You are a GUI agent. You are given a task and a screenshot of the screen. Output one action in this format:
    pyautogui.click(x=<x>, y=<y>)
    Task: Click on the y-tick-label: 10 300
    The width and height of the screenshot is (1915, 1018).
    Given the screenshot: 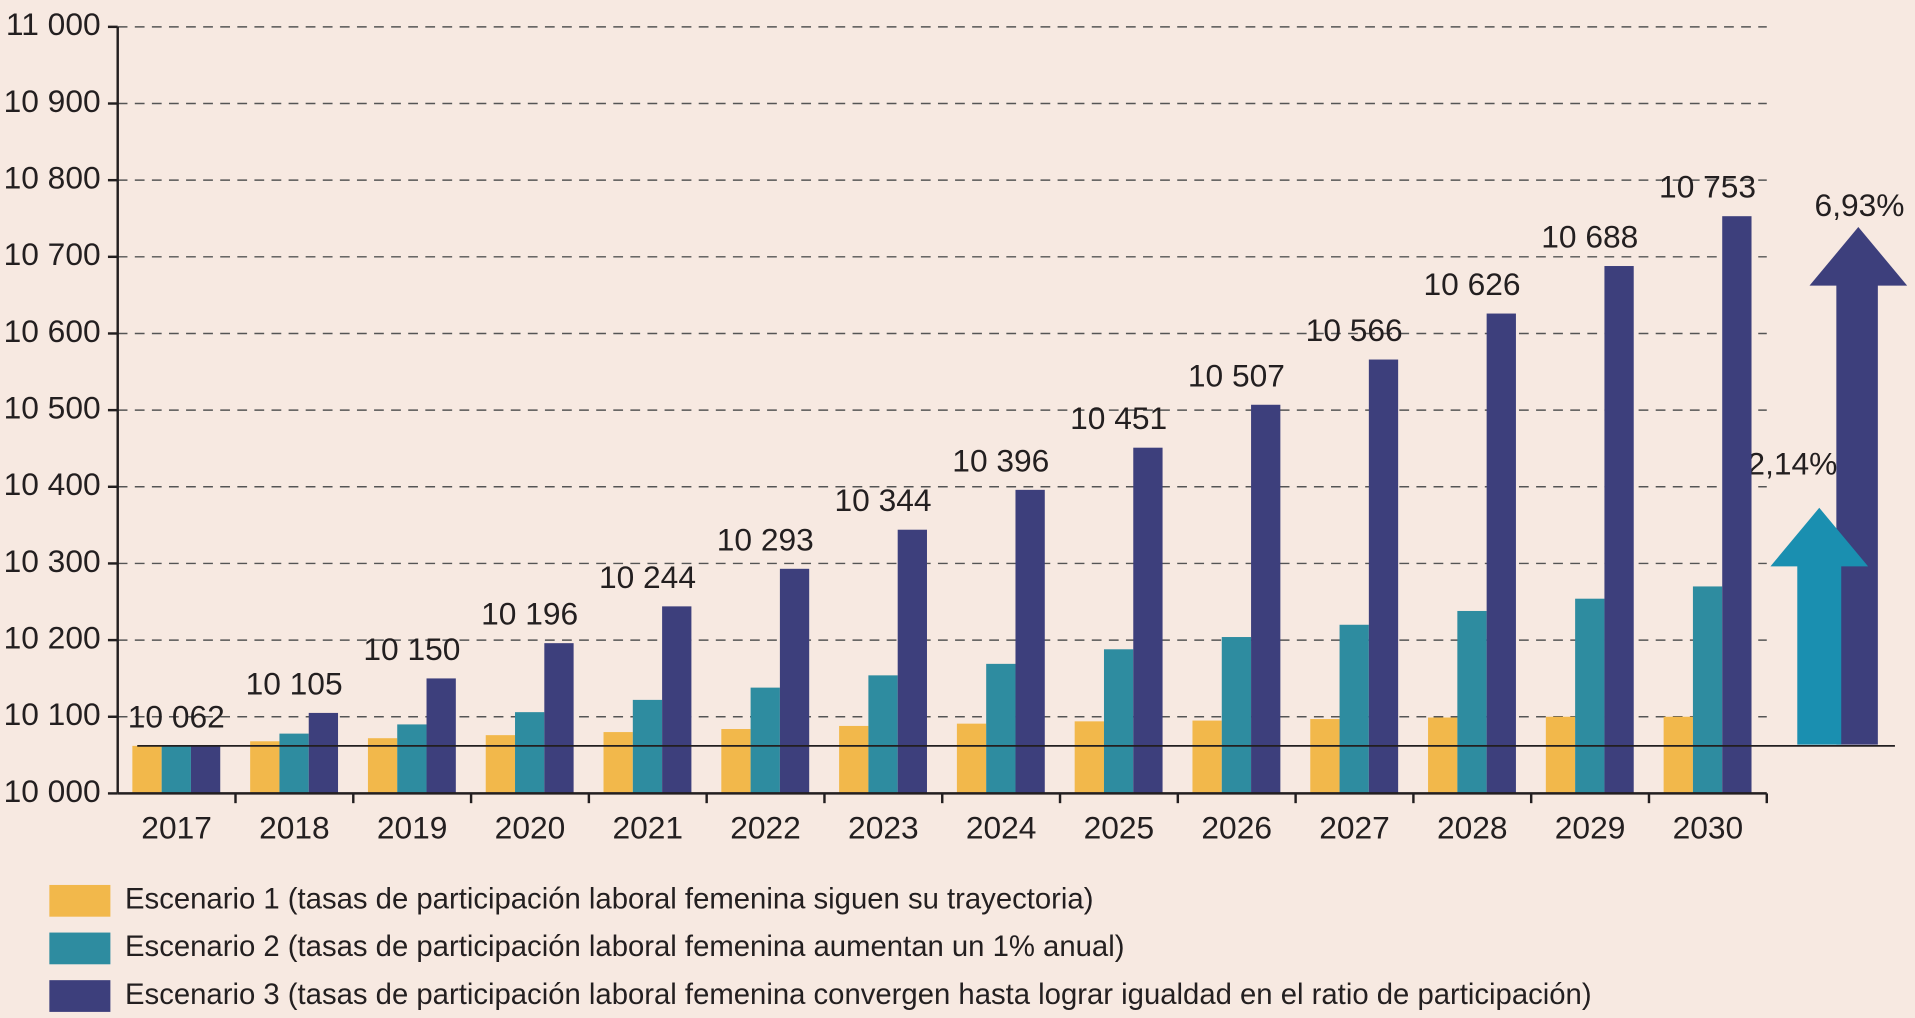 What is the action you would take?
    pyautogui.click(x=52, y=561)
    